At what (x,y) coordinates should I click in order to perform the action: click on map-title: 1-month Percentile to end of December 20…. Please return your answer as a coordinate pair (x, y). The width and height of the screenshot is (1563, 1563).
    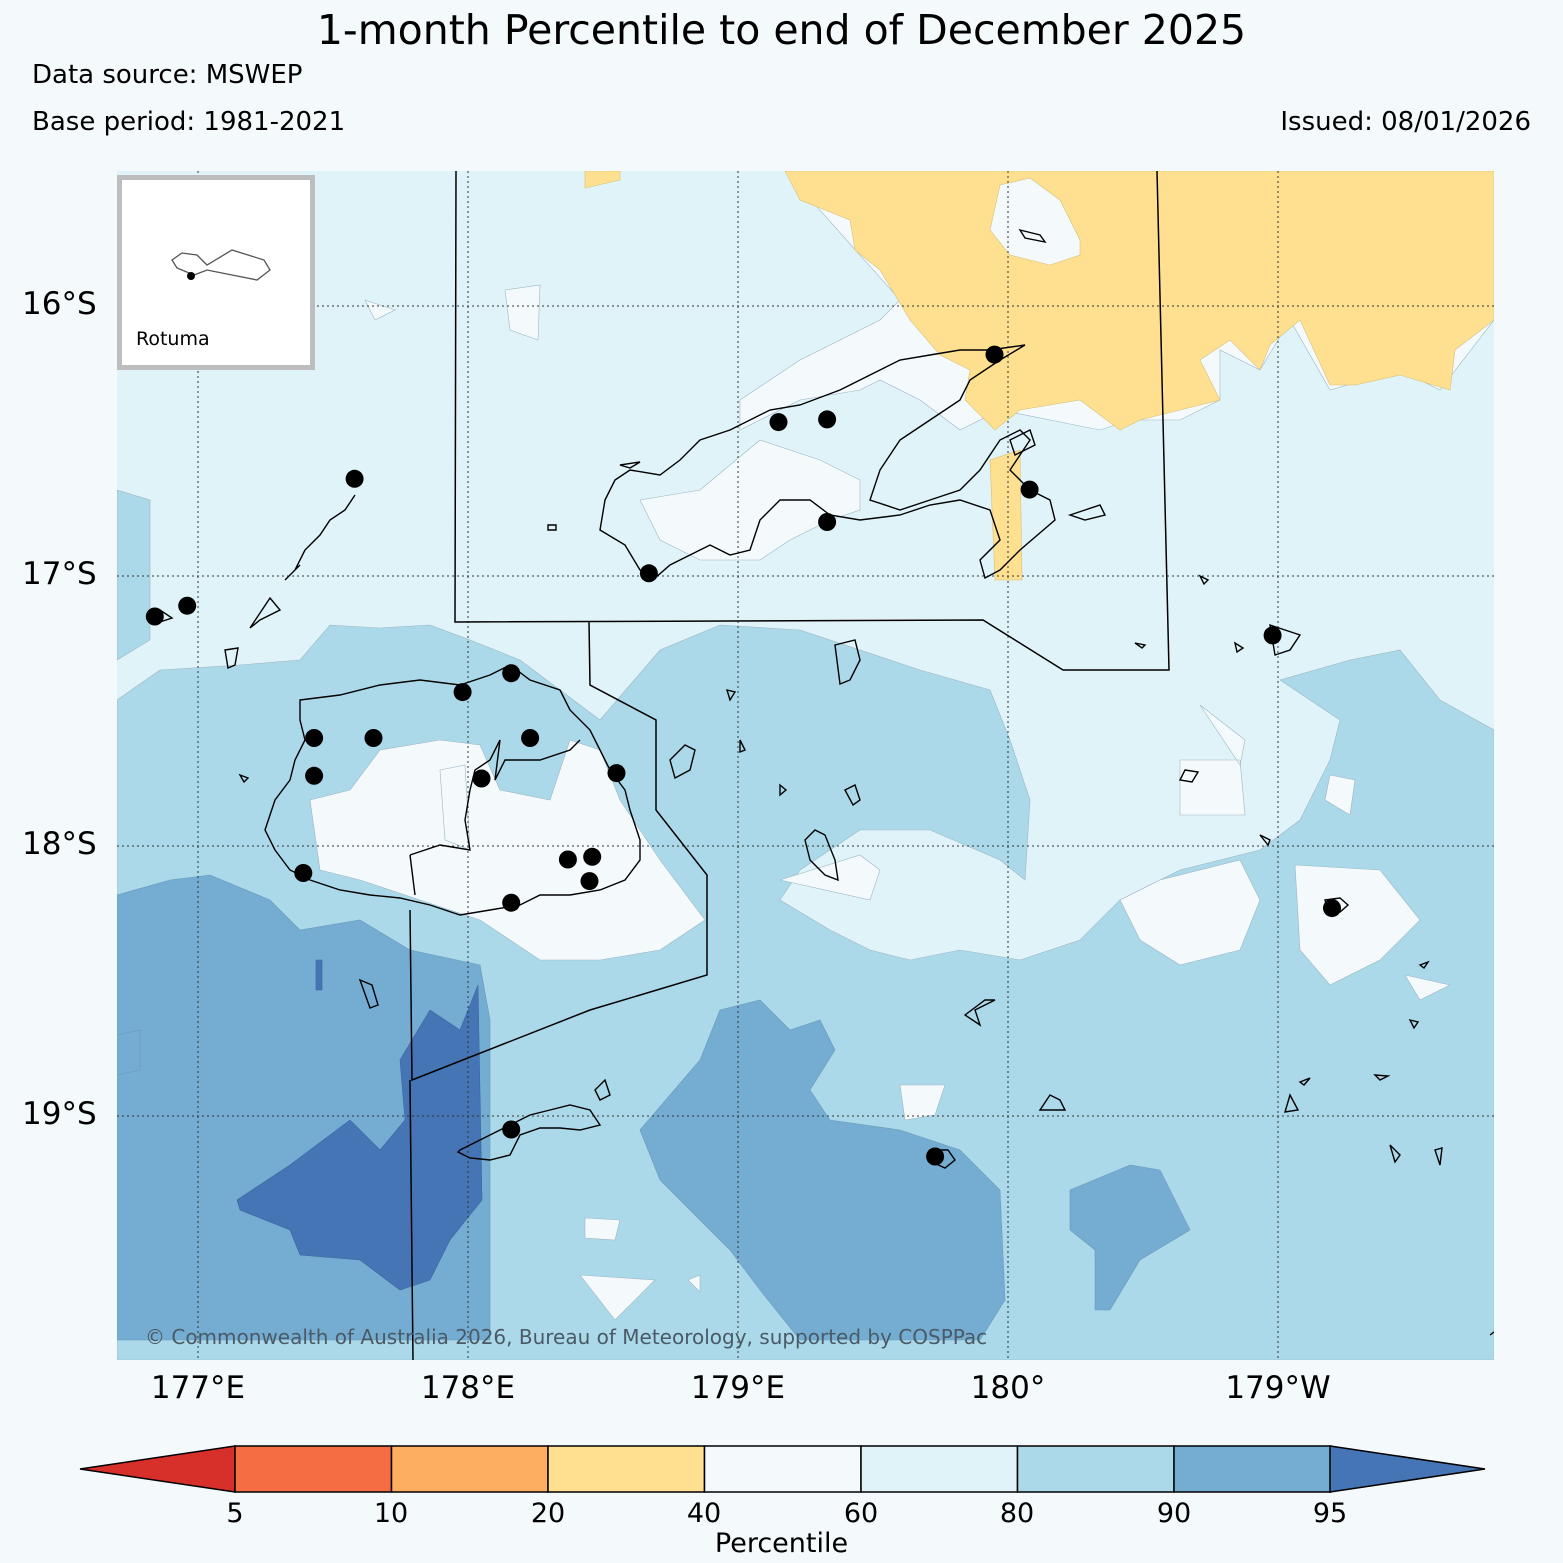
    Looking at the image, I should click on (781, 30).